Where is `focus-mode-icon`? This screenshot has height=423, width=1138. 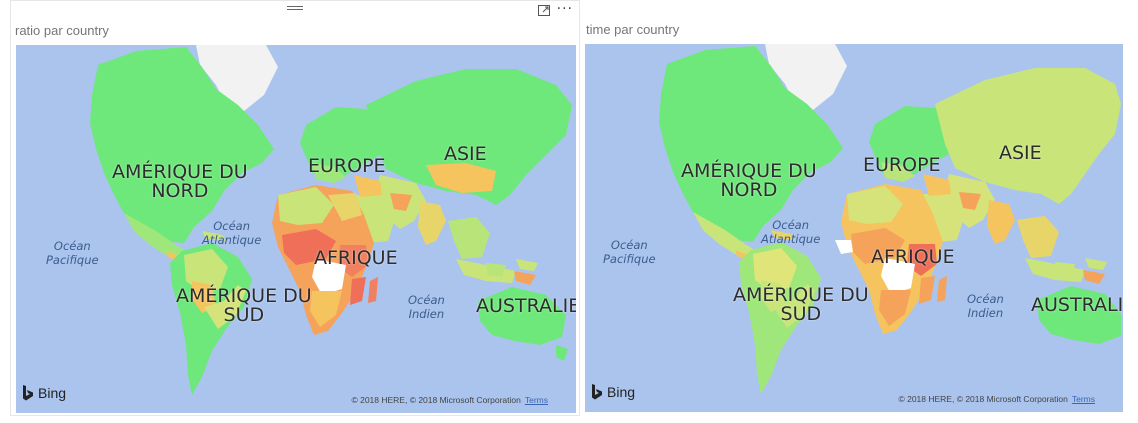
focus-mode-icon is located at coordinates (544, 10).